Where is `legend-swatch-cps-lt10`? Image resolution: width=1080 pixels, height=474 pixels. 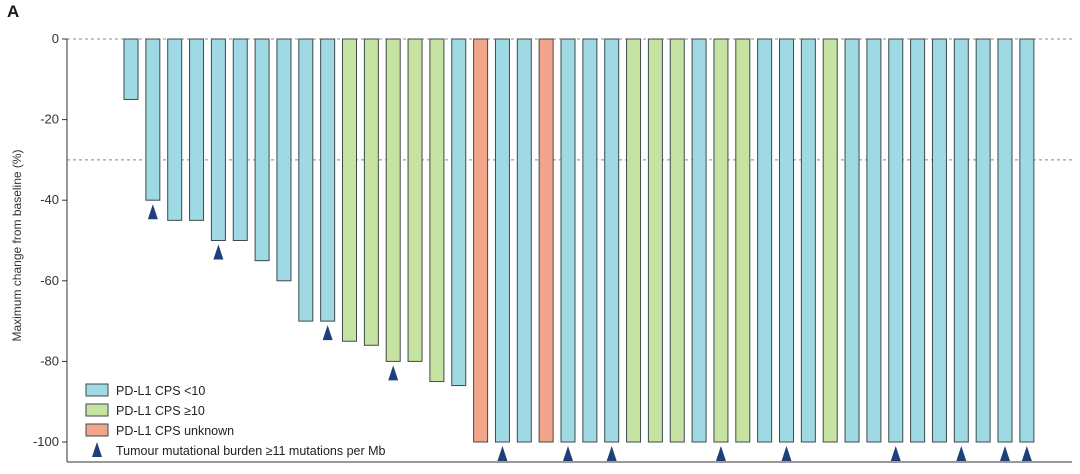 legend-swatch-cps-lt10 is located at coordinates (97, 390).